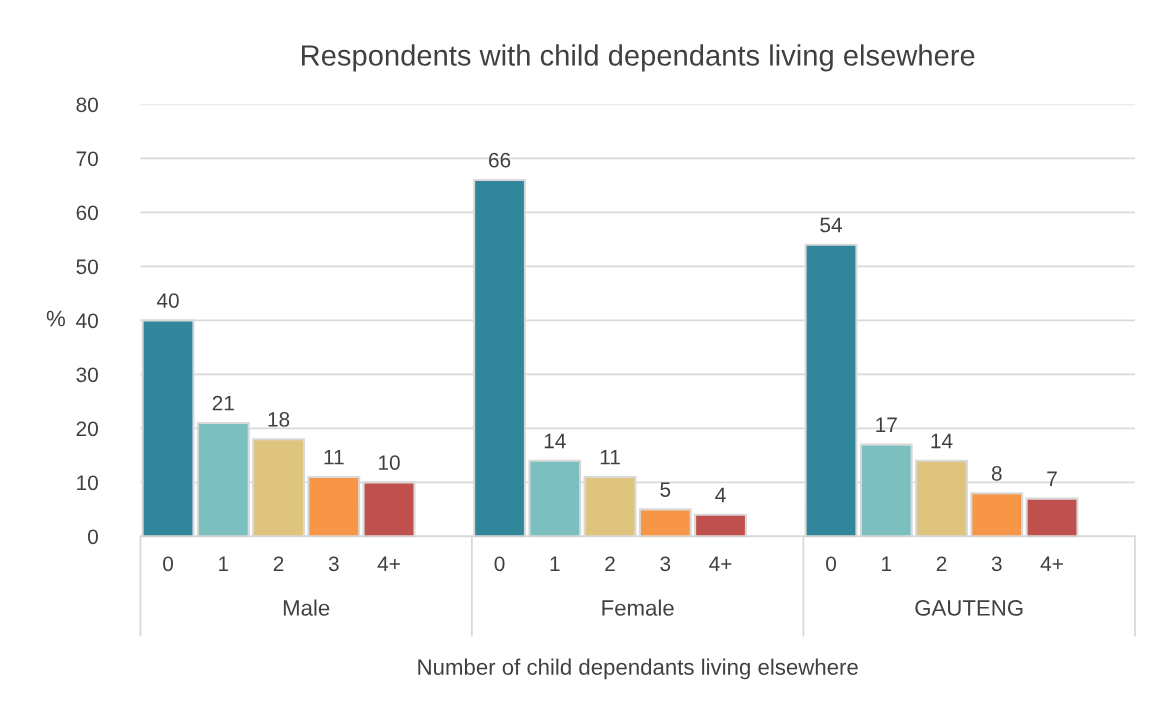  What do you see at coordinates (55, 318) in the screenshot?
I see `y-axis-title: %` at bounding box center [55, 318].